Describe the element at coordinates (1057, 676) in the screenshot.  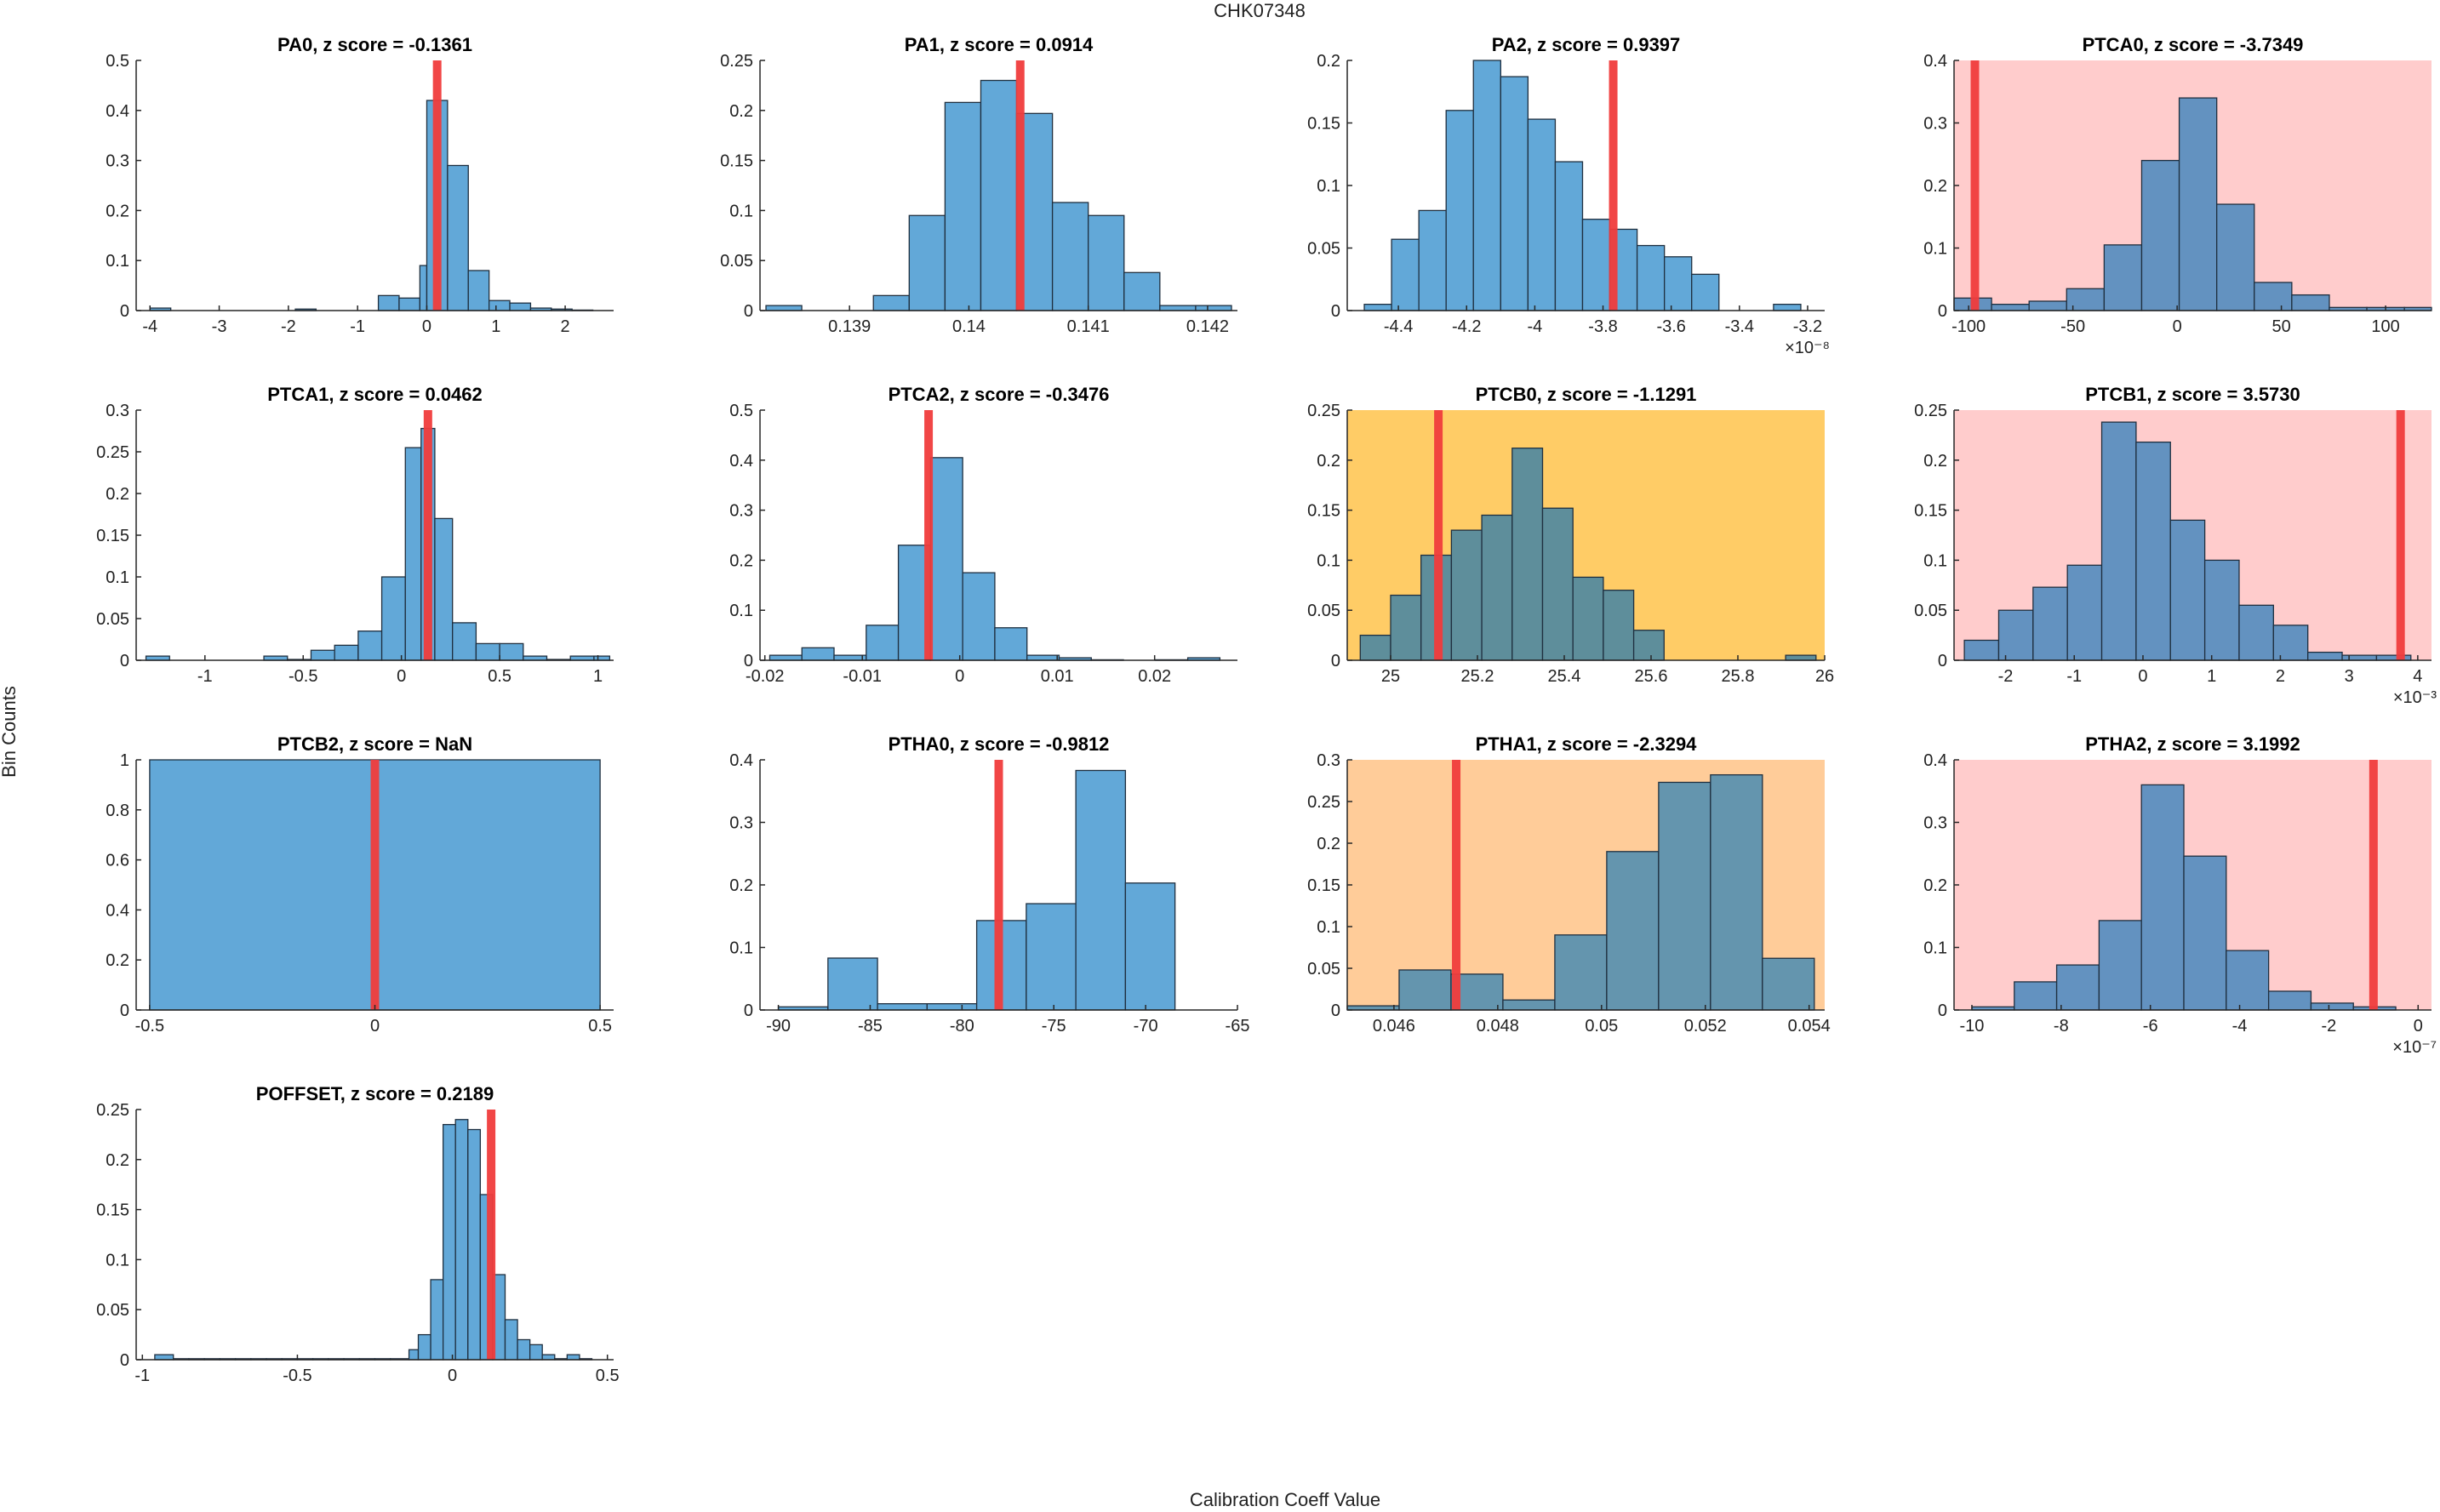
I see `x-tick-label: 0.01` at that location.